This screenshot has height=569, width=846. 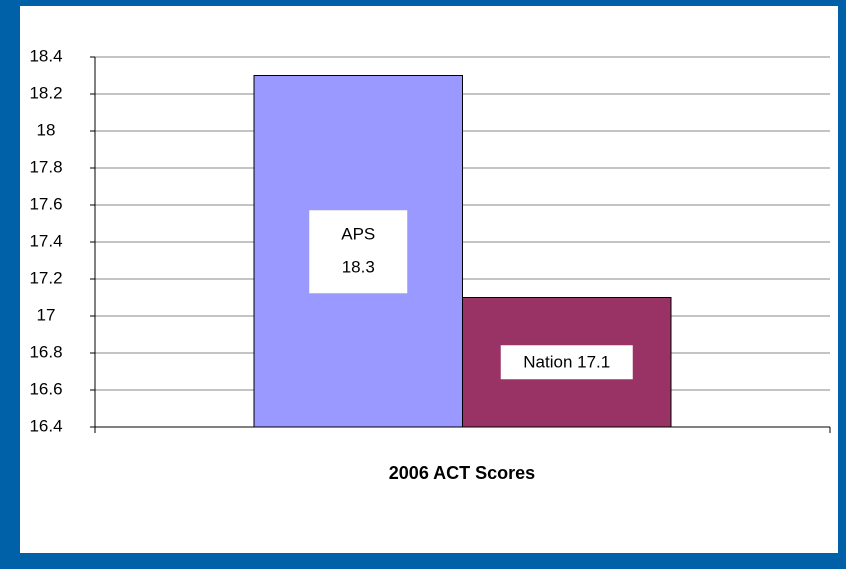 What do you see at coordinates (46, 314) in the screenshot?
I see `y-tick-label: 17` at bounding box center [46, 314].